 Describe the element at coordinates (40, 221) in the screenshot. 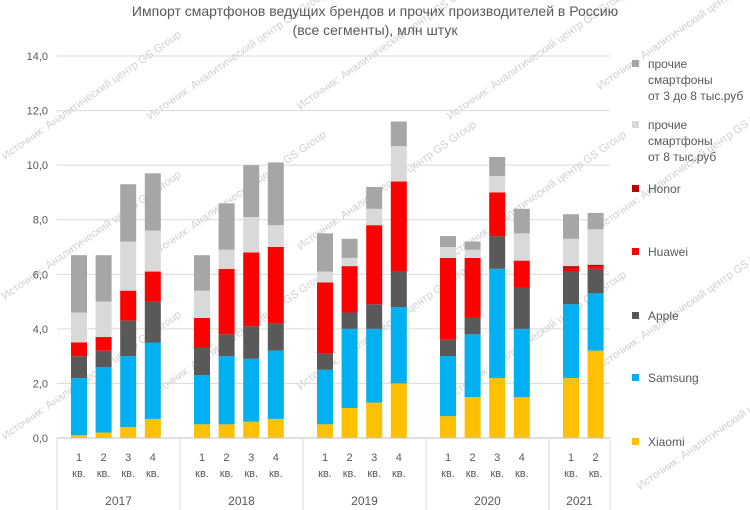

I see `y-tick-label: 8,0` at that location.